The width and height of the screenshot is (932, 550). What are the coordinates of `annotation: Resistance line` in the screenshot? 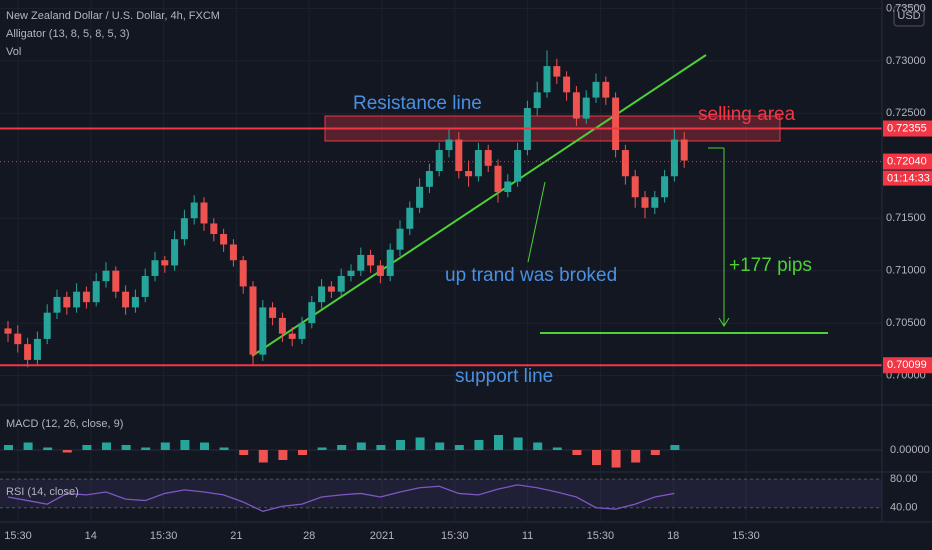 It's located at (417, 103).